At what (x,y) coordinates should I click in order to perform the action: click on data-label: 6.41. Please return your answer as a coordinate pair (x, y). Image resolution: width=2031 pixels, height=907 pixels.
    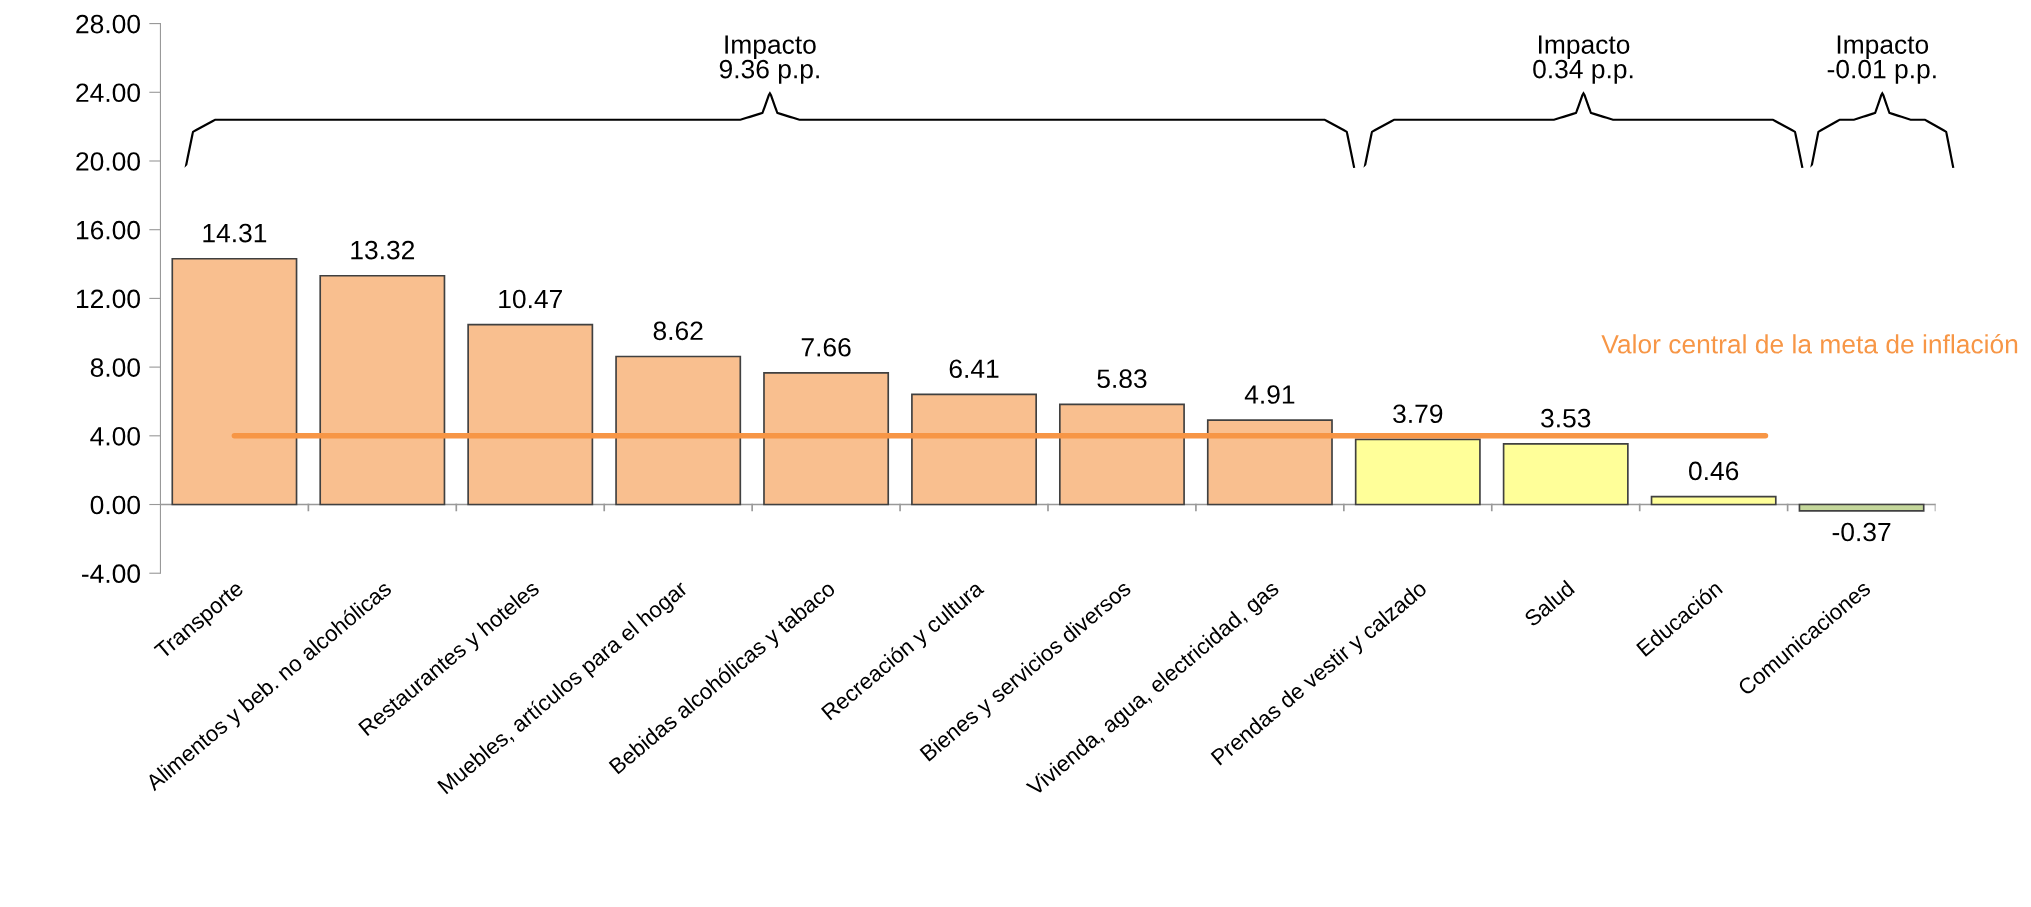
    Looking at the image, I should click on (974, 369).